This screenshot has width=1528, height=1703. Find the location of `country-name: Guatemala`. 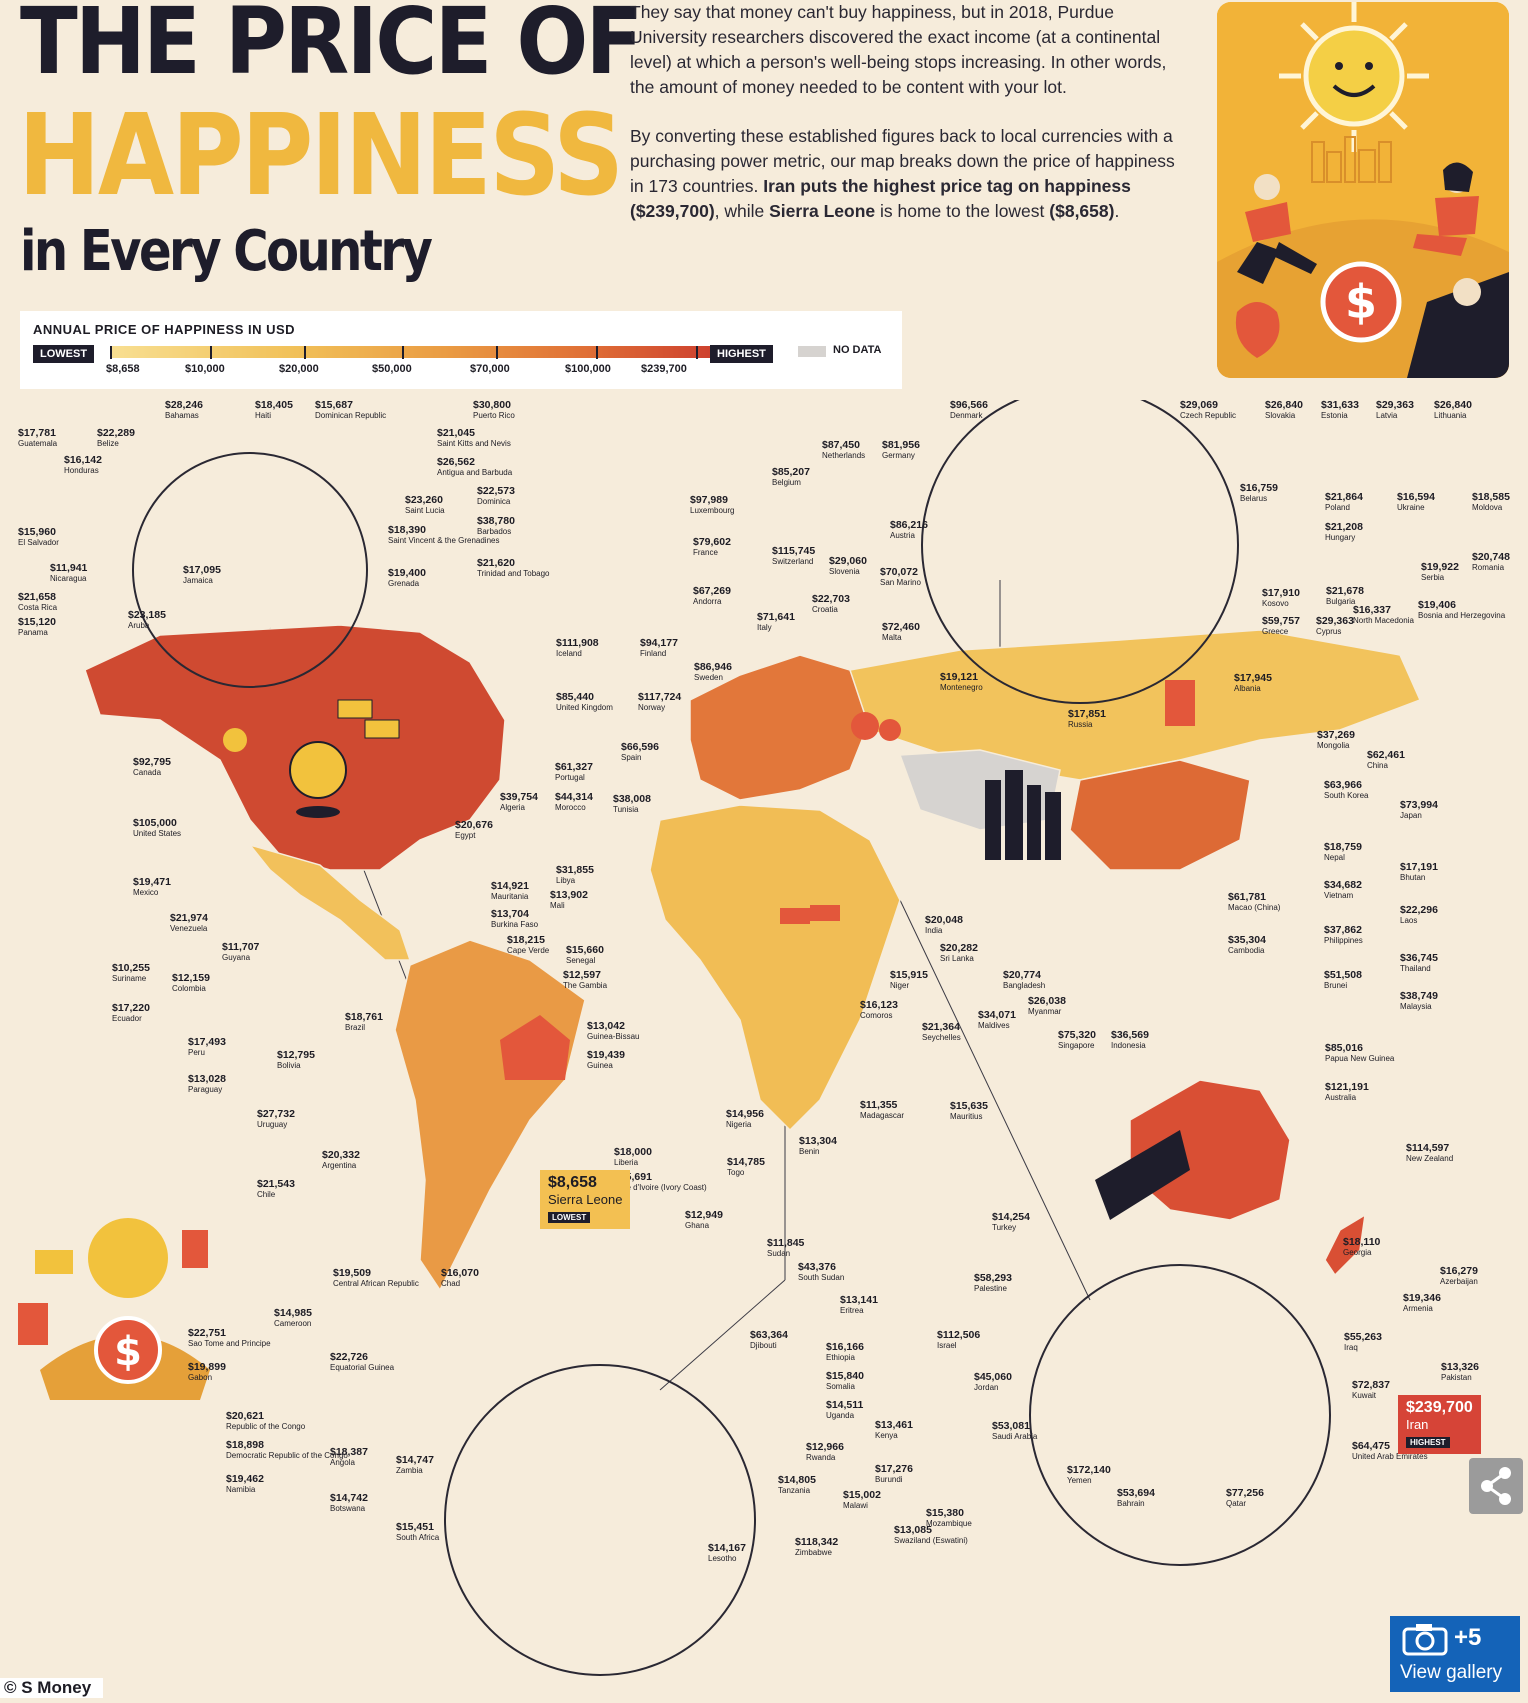

country-name: Guatemala is located at coordinates (38, 443).